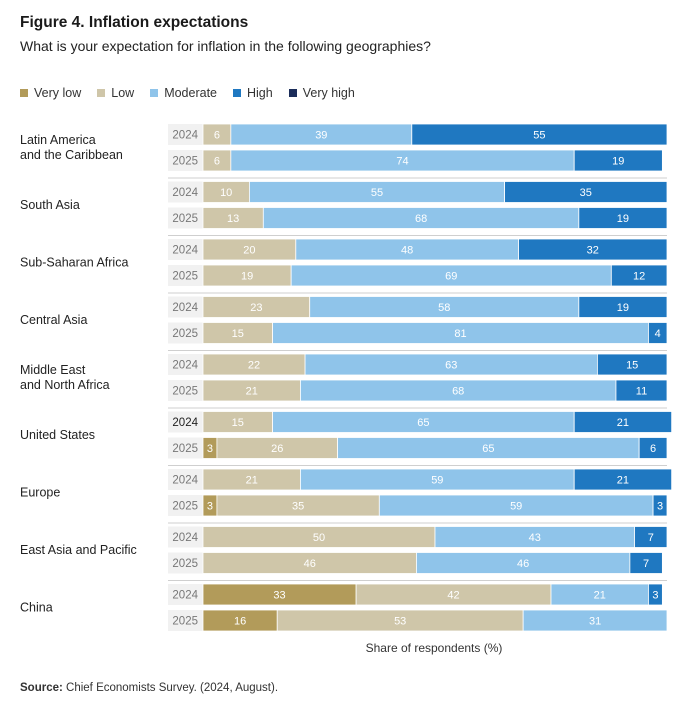 The width and height of the screenshot is (688, 703). I want to click on legend-swatch-moderate, so click(154, 93).